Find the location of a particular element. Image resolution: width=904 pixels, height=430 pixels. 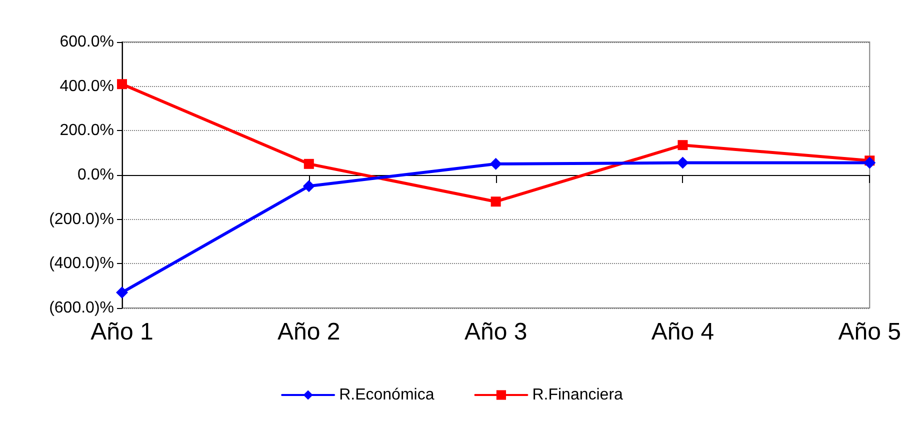

x-tick-label: Año 5 is located at coordinates (869, 332).